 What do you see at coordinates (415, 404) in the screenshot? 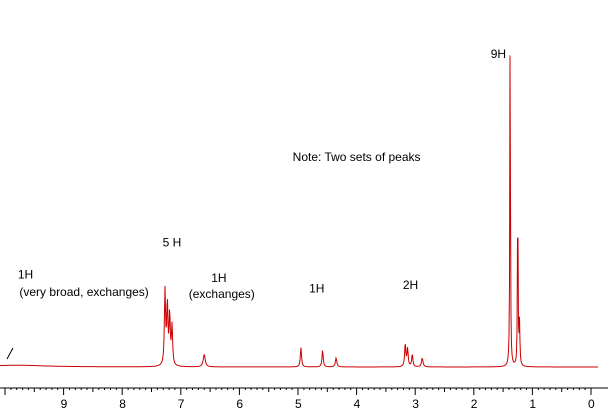
I see `x-tick-label: 3` at bounding box center [415, 404].